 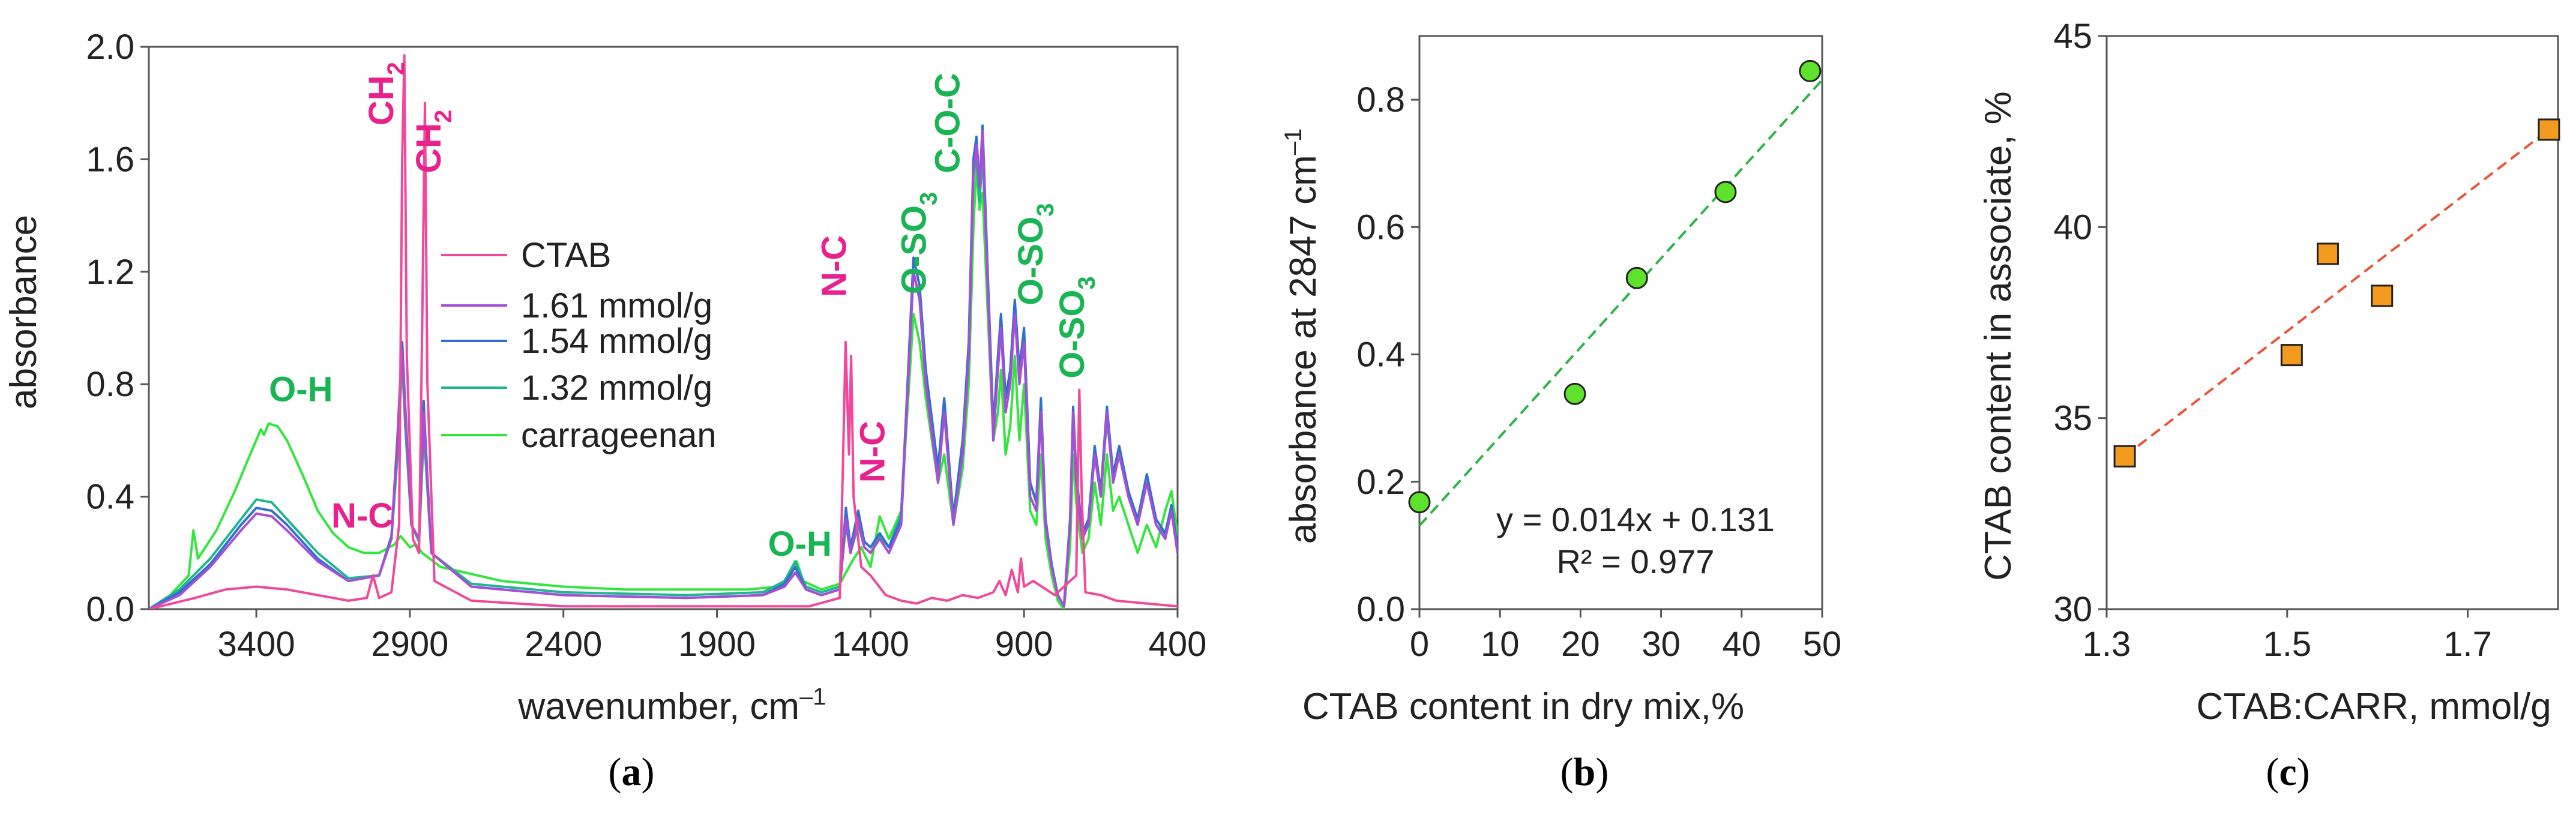 What do you see at coordinates (110, 47) in the screenshot?
I see `panel-a-ytick-label: 2.0` at bounding box center [110, 47].